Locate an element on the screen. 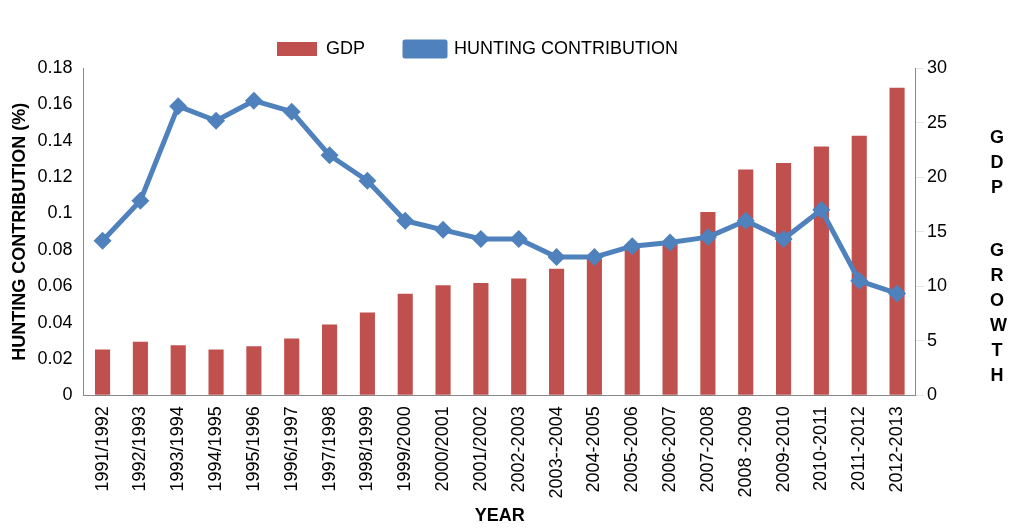  y-tick-label: 0.18 is located at coordinates (55, 66).